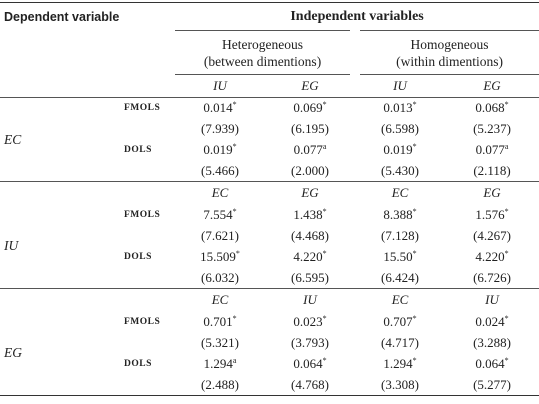 This screenshot has height=404, width=539. I want to click on dependent-header-text: Dependent variable, so click(62, 17).